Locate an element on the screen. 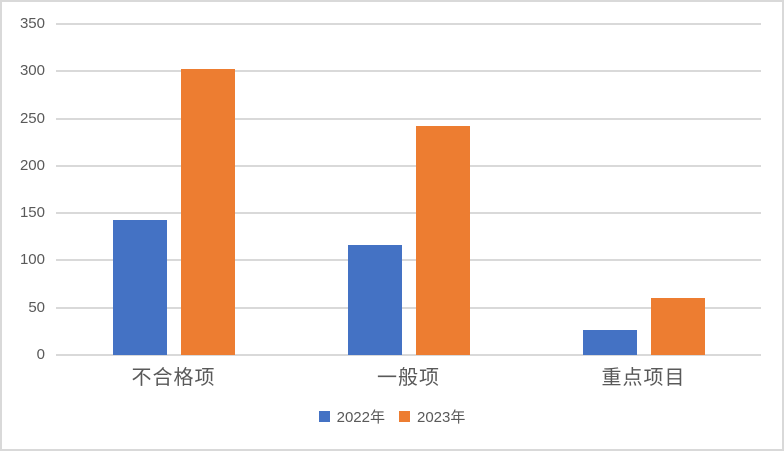 This screenshot has width=784, height=451. bar-2022年-重点项目 is located at coordinates (609, 342).